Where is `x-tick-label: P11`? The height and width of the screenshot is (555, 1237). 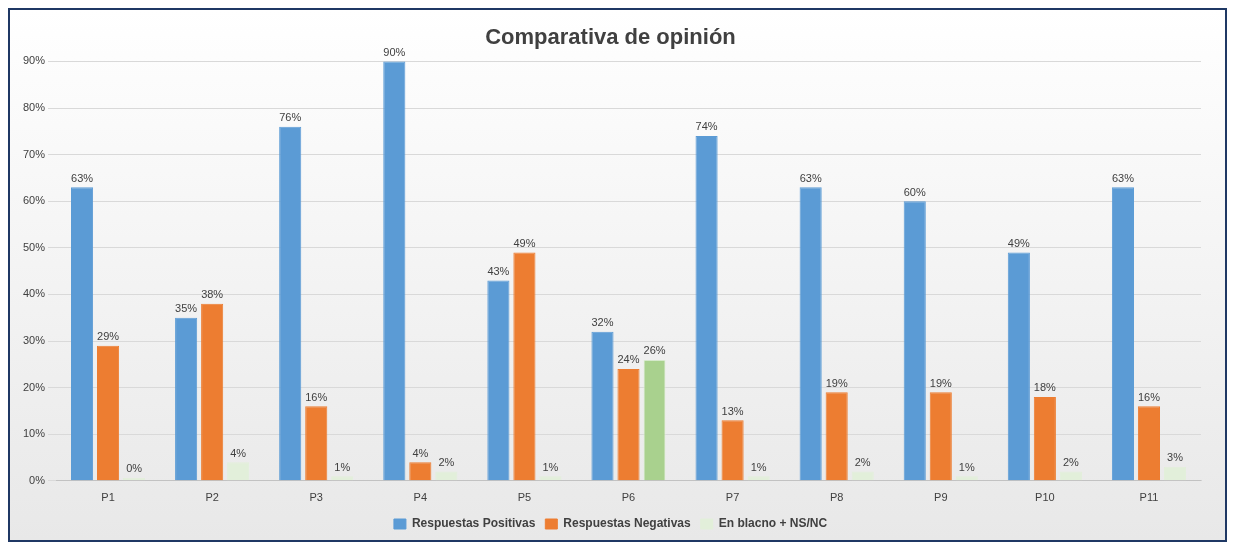
x-tick-label: P11 is located at coordinates (1149, 497).